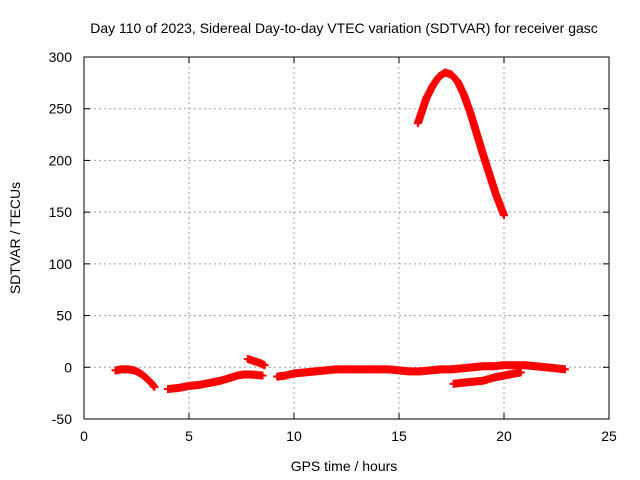 The height and width of the screenshot is (480, 640). Describe the element at coordinates (61, 109) in the screenshot. I see `y-tick-label: 250` at that location.